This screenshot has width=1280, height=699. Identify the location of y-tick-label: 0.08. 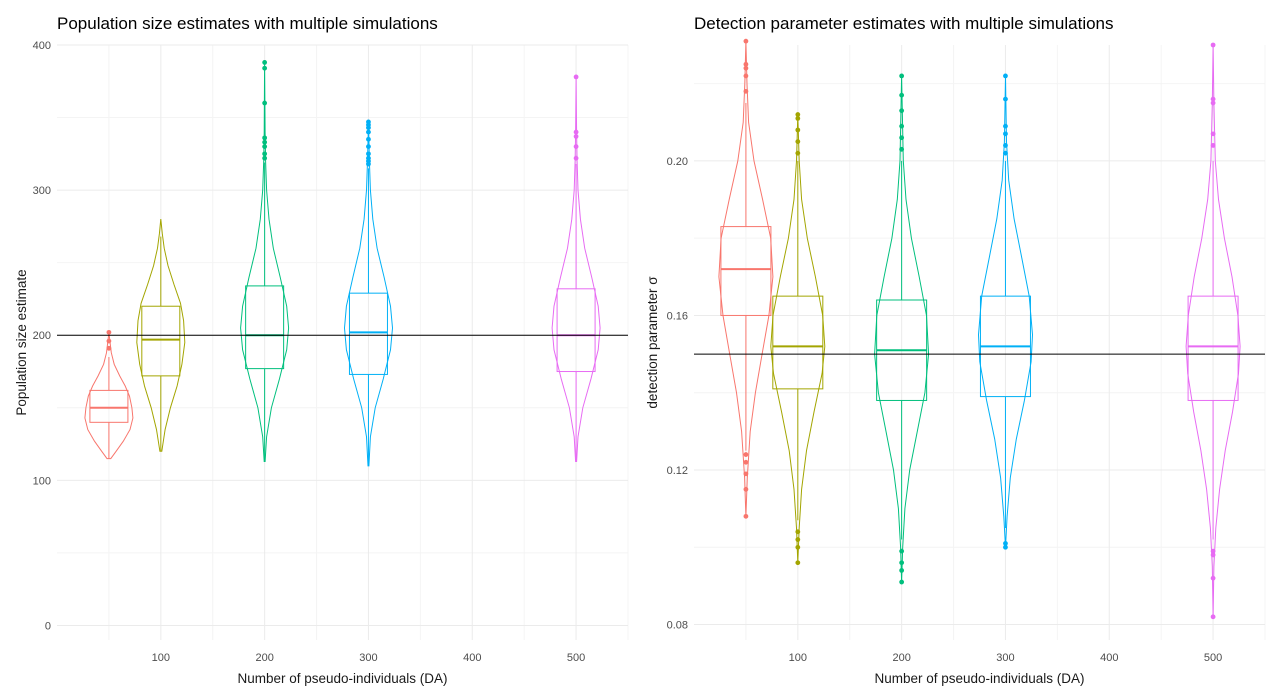
(677, 626).